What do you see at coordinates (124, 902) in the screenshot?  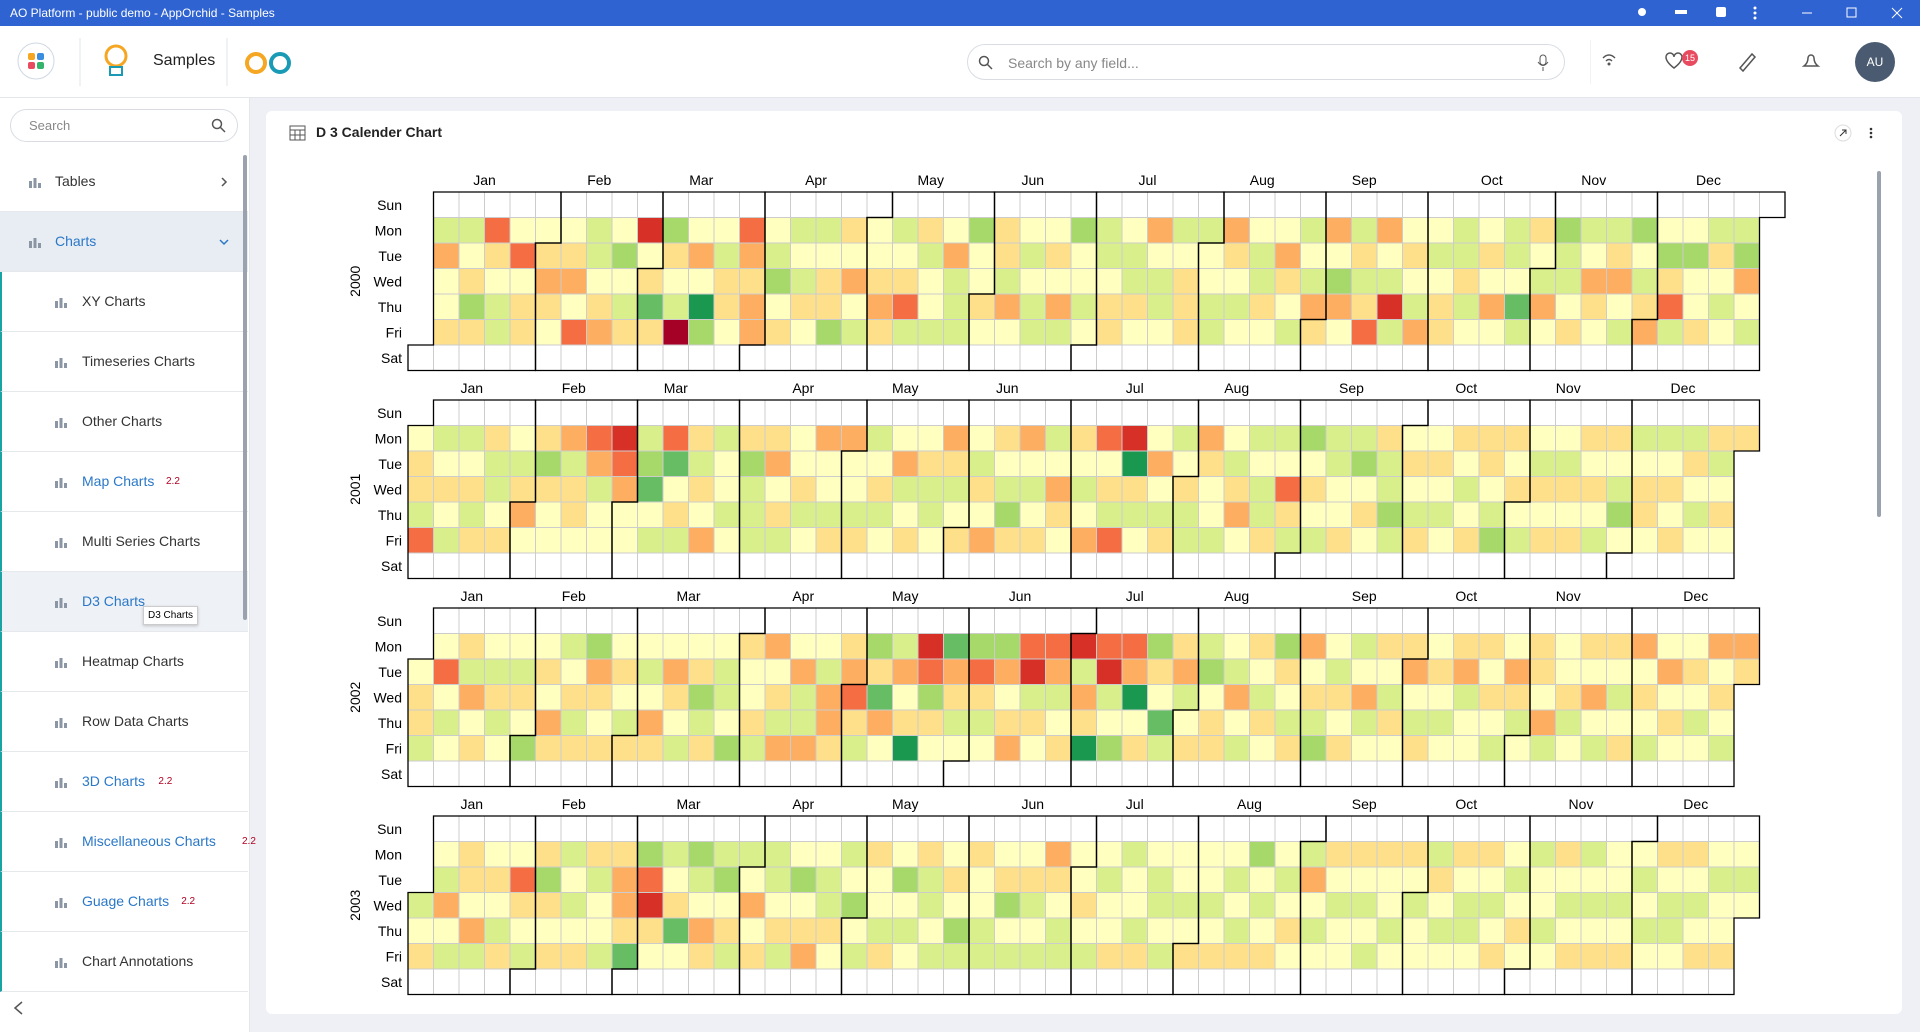 I see `nav-item: Guage Charts 2.2` at bounding box center [124, 902].